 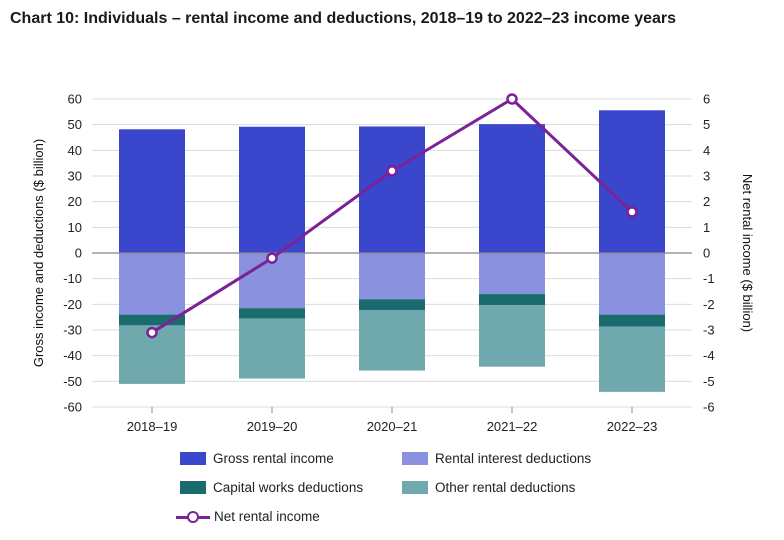 What do you see at coordinates (709, 381) in the screenshot?
I see `right-tick-label: -5` at bounding box center [709, 381].